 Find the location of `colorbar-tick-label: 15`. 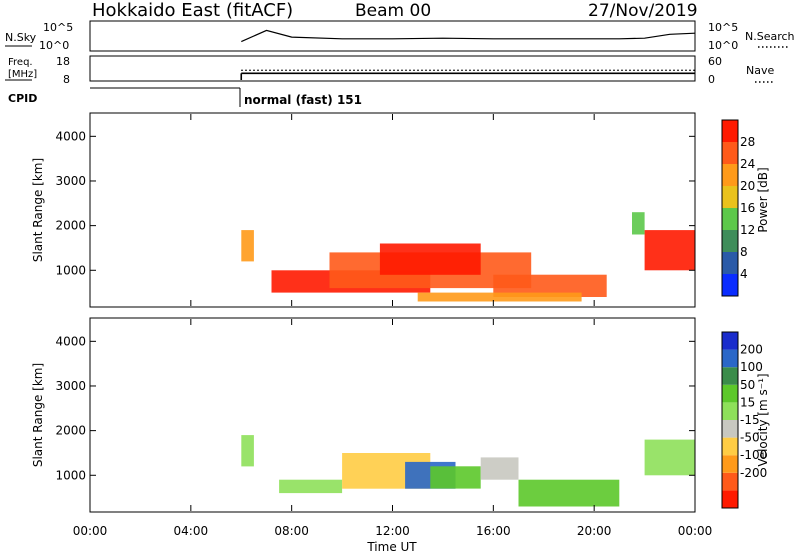

colorbar-tick-label: 15 is located at coordinates (747, 402).